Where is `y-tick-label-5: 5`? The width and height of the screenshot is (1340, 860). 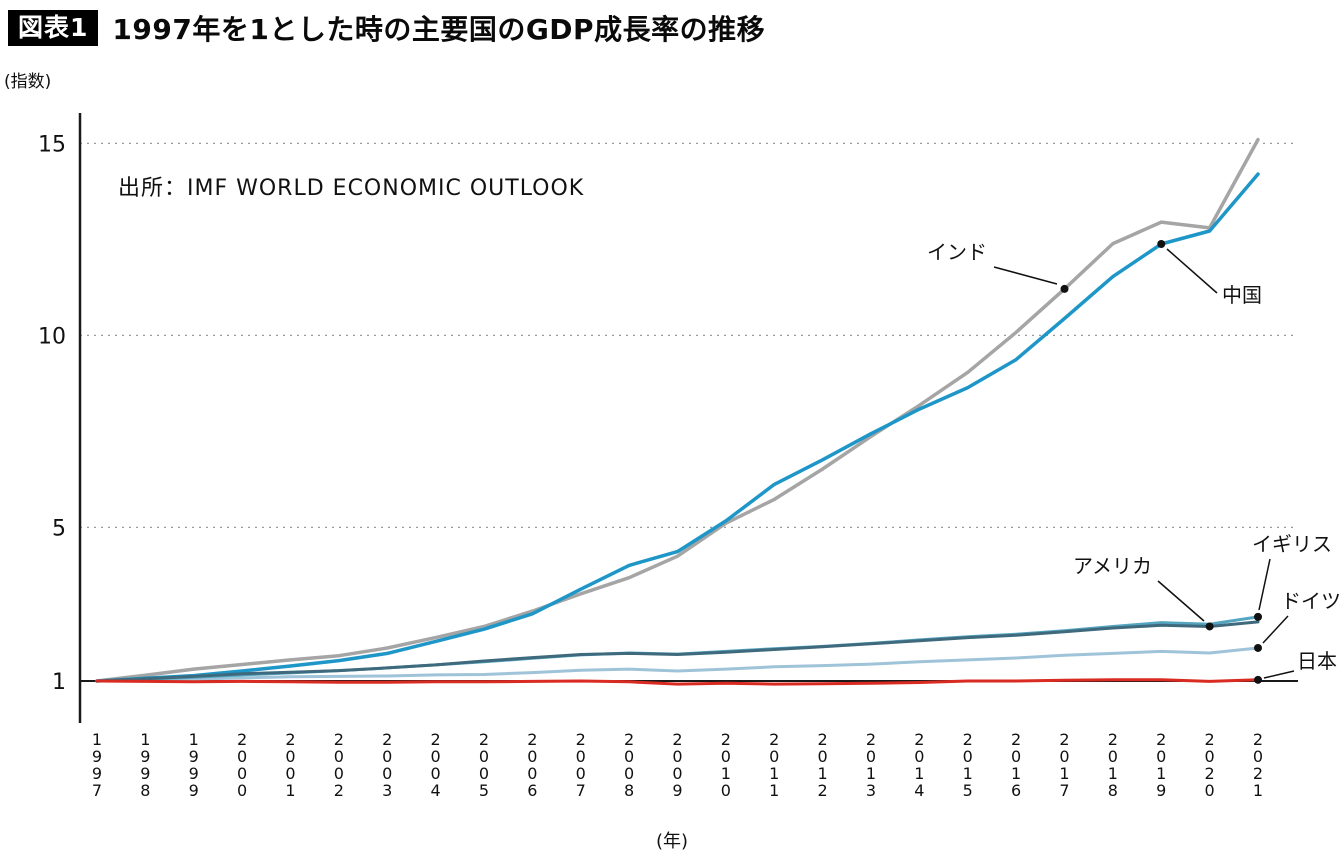 y-tick-label-5: 5 is located at coordinates (59, 528).